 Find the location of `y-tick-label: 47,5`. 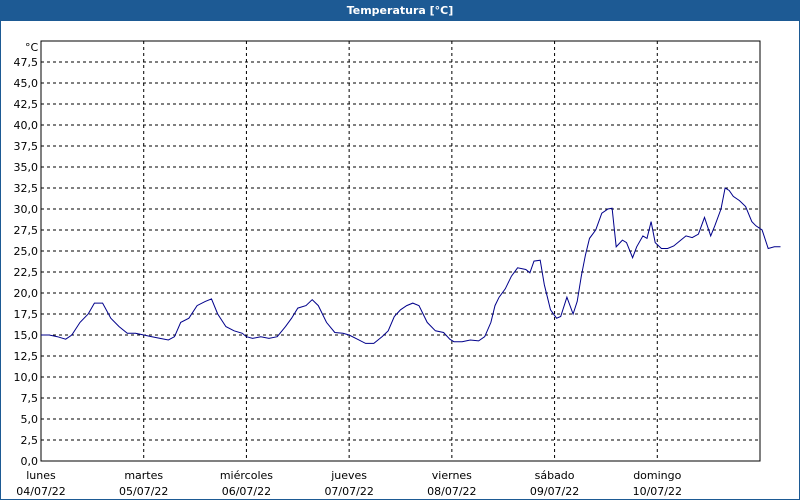

y-tick-label: 47,5 is located at coordinates (26, 62).